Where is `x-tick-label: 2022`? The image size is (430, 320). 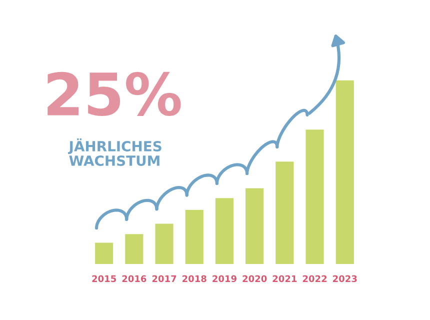 x-tick-label: 2022 is located at coordinates (314, 278).